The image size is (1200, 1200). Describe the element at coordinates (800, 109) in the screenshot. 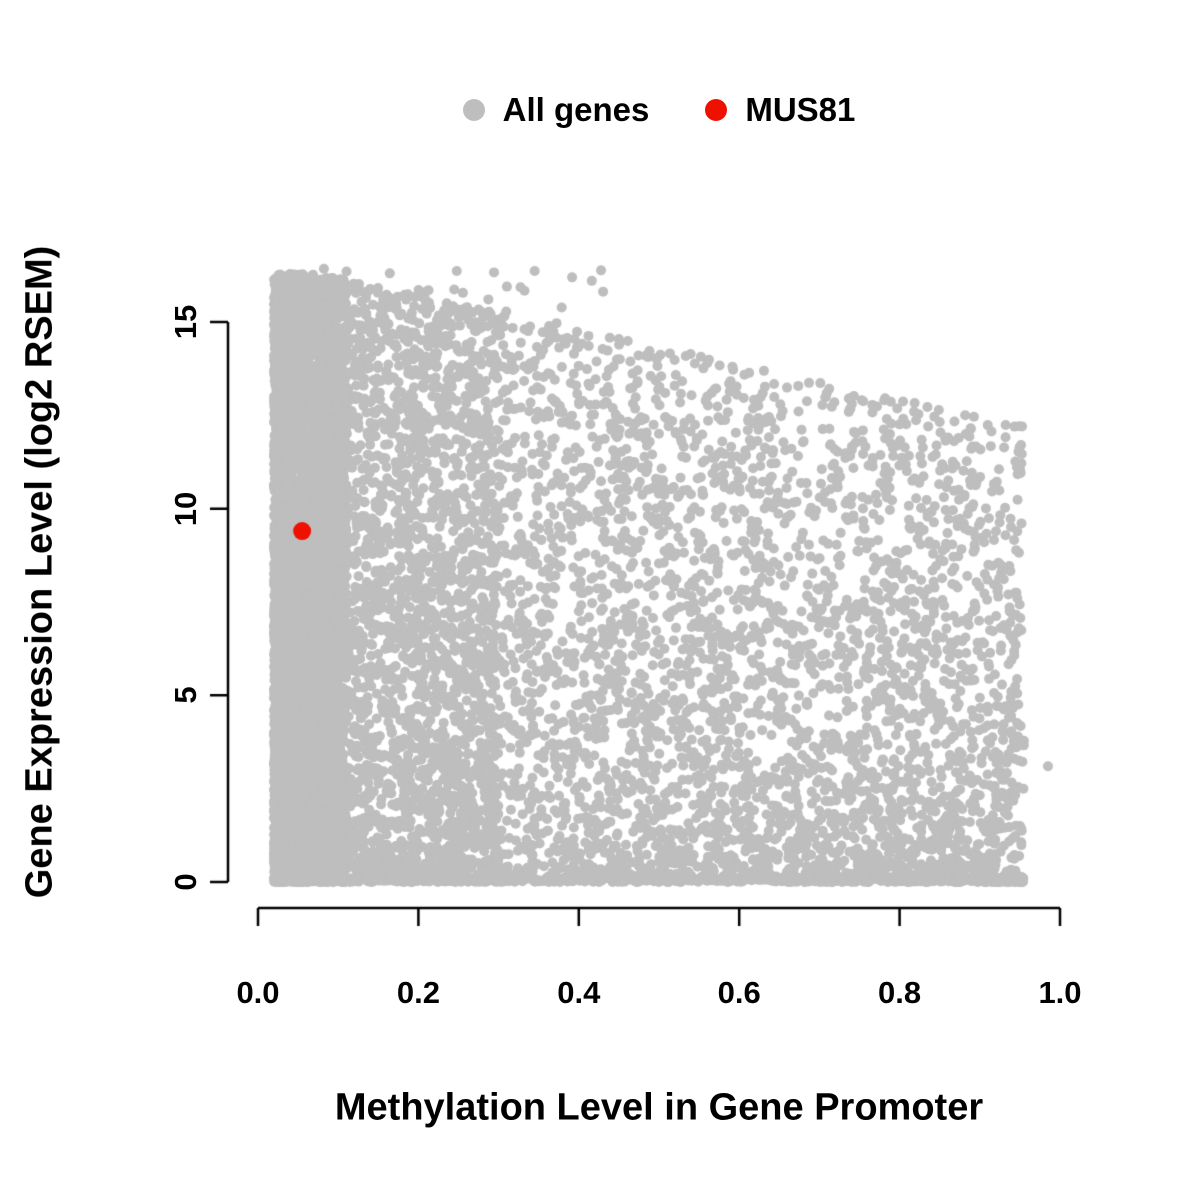

I see `legend-label-mus81: MUS81` at that location.